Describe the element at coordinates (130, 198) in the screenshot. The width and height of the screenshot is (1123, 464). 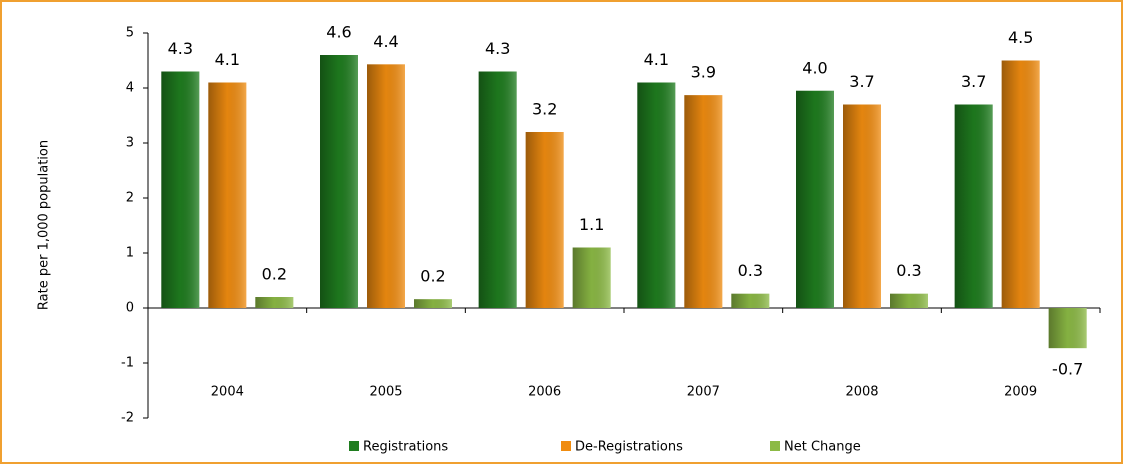
I see `y-tick-label: 2` at that location.